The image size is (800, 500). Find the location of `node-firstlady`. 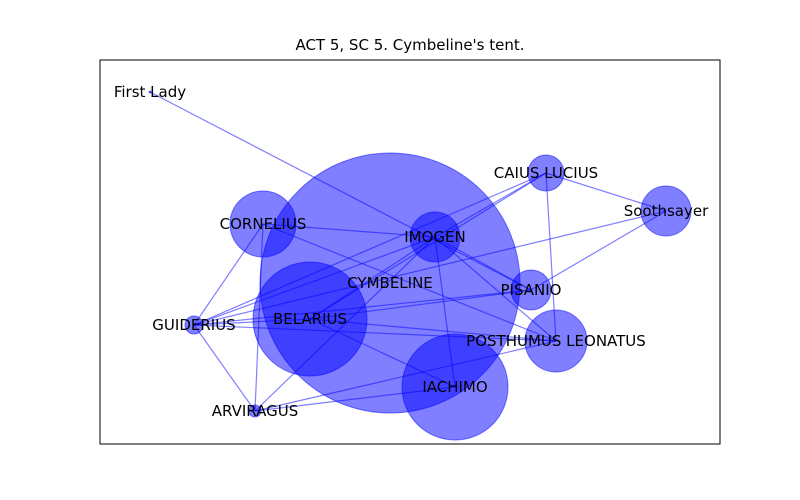

node-firstlady is located at coordinates (150, 92).